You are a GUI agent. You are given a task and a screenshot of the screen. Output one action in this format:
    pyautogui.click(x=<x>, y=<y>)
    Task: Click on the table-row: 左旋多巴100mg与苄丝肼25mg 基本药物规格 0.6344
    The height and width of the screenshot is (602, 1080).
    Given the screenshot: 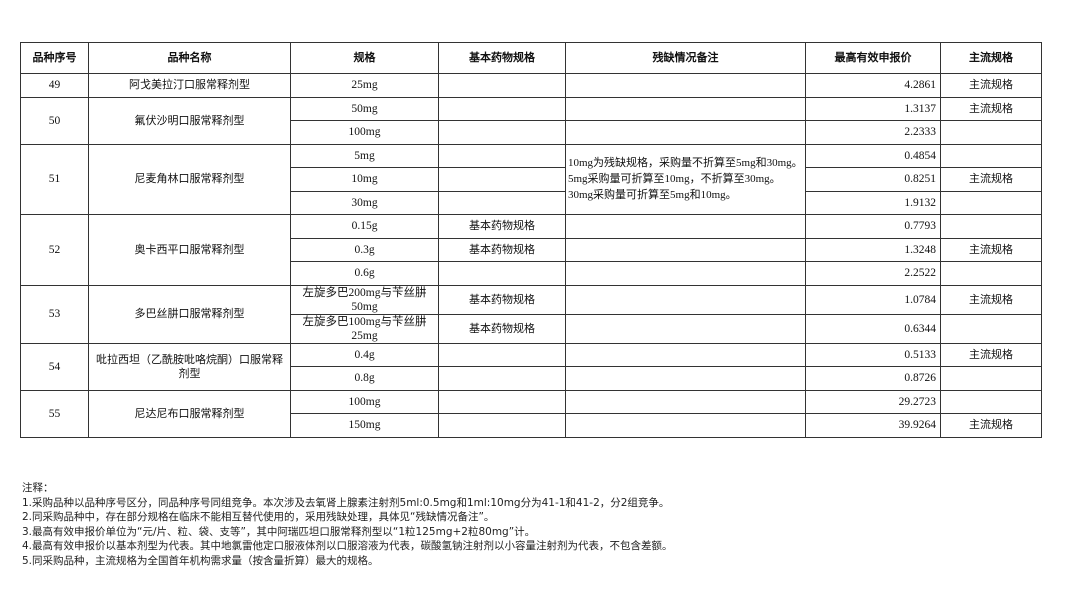 What is the action you would take?
    pyautogui.click(x=531, y=328)
    